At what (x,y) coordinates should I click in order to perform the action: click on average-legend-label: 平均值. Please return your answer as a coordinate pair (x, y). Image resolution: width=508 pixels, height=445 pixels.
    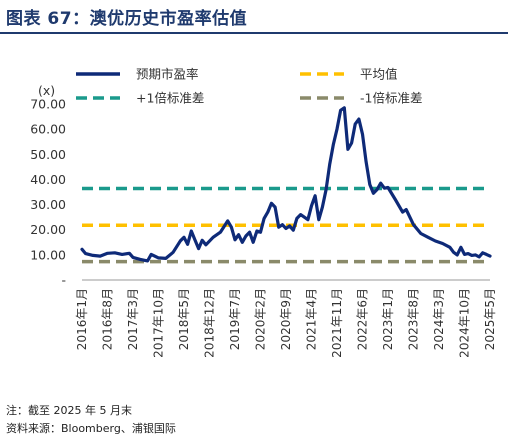
    Looking at the image, I should click on (379, 74).